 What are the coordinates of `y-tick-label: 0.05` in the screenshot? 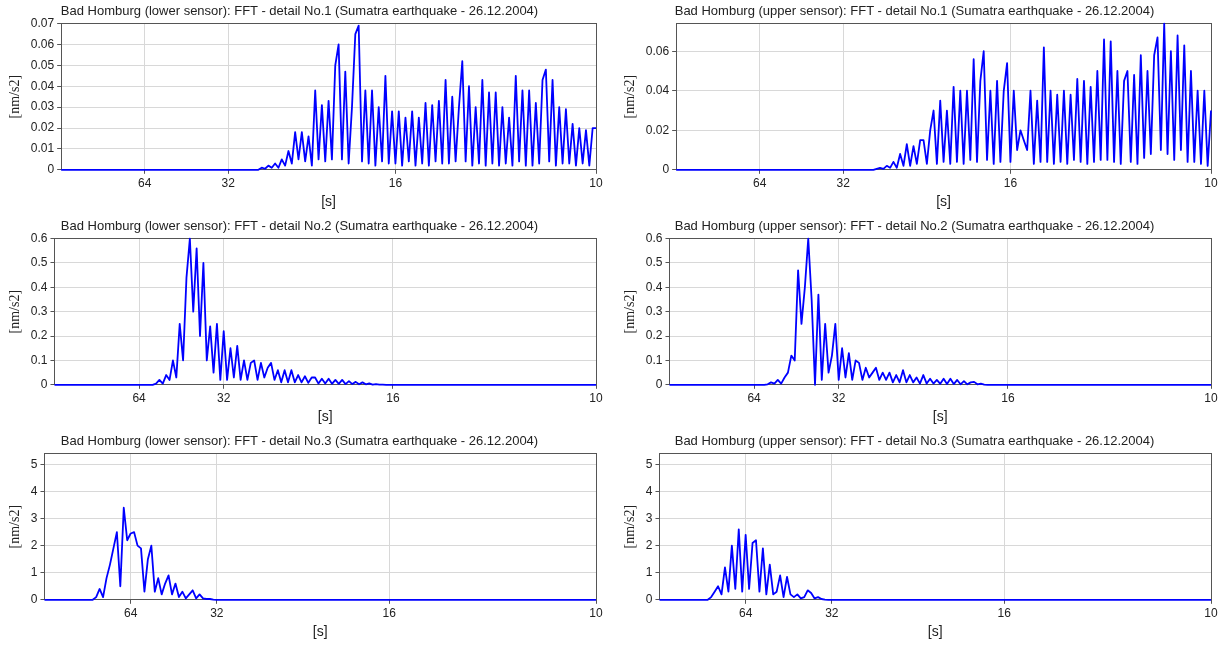 It's located at (42, 64).